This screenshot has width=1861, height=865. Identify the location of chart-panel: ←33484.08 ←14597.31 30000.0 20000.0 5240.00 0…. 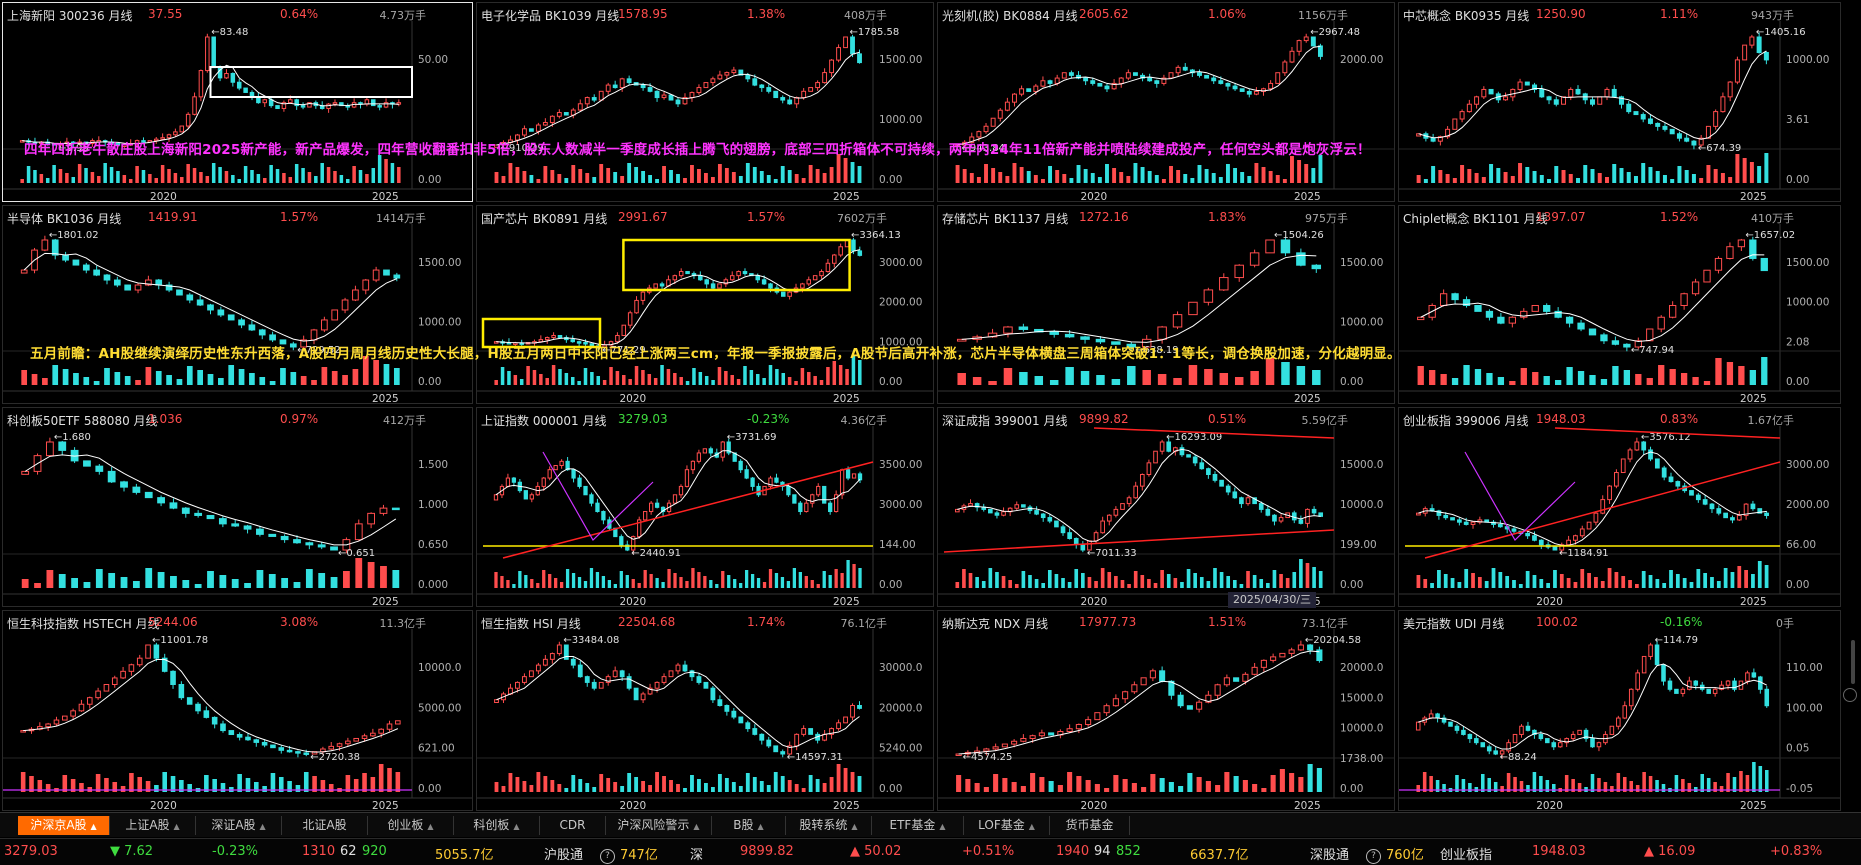
(705, 710).